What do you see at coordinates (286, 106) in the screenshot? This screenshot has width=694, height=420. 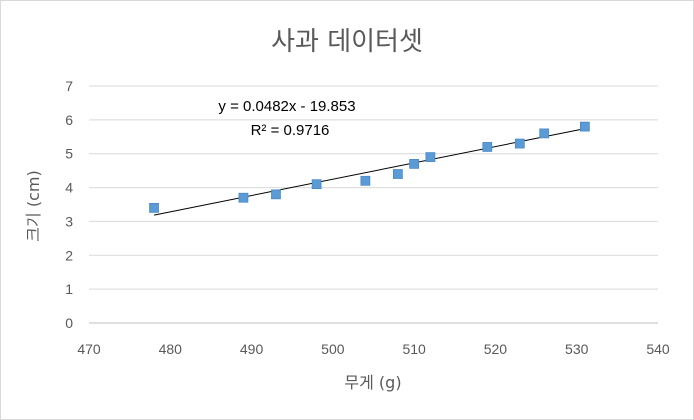 I see `trendline-equation: y = 0.0482x - 19.853` at bounding box center [286, 106].